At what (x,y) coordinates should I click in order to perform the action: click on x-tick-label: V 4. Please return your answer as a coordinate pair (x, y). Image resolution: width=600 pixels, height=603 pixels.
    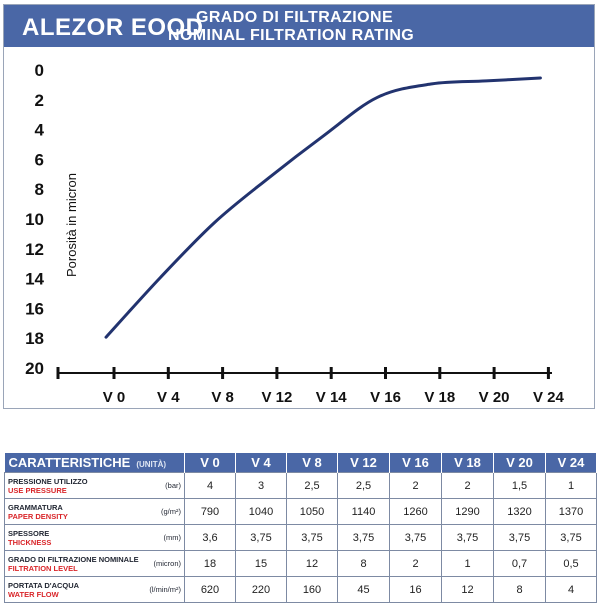
    Looking at the image, I should click on (168, 397).